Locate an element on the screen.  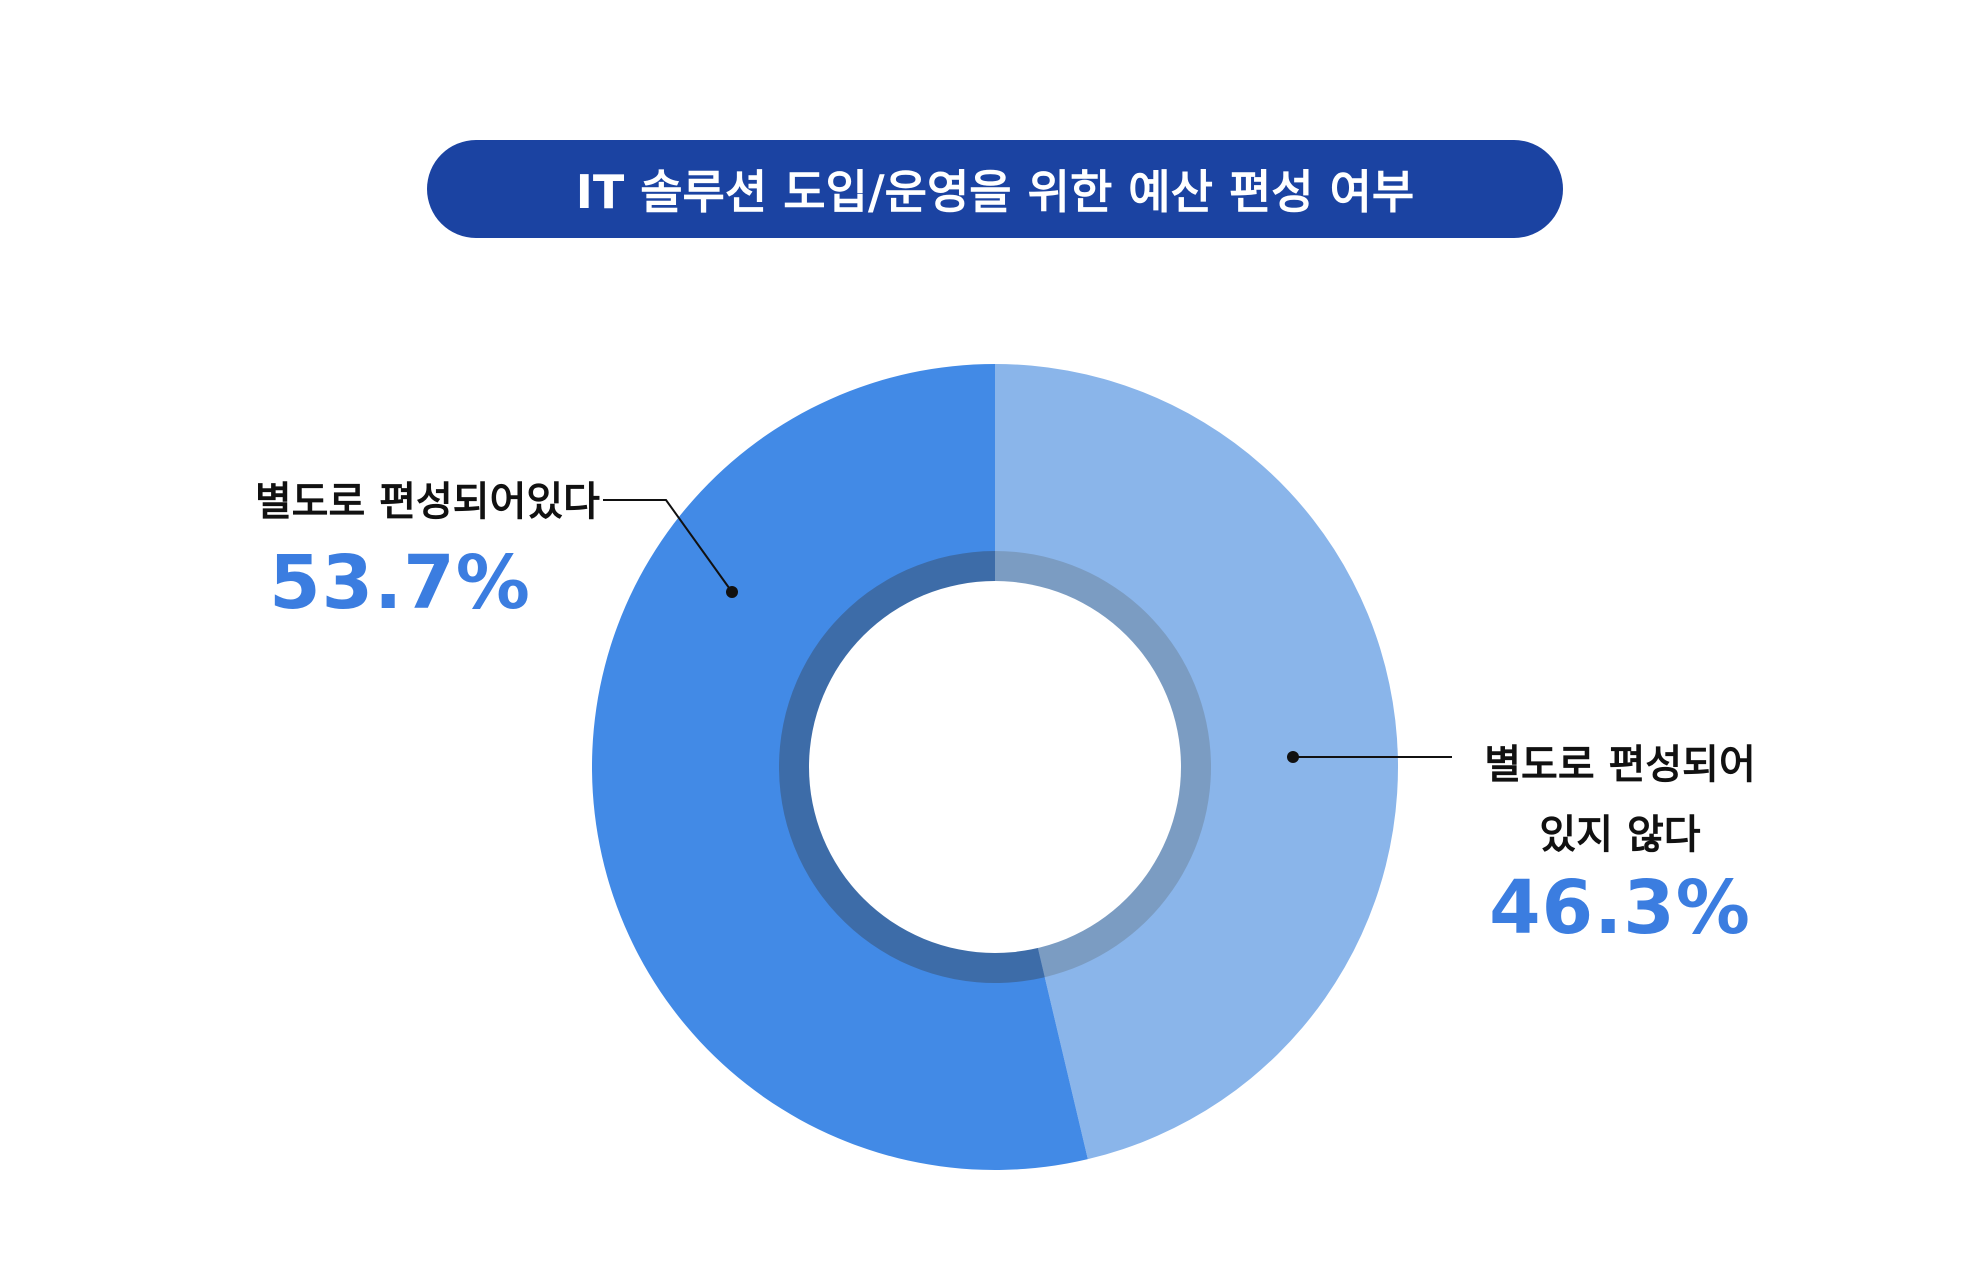
donut-hole is located at coordinates (995, 767).